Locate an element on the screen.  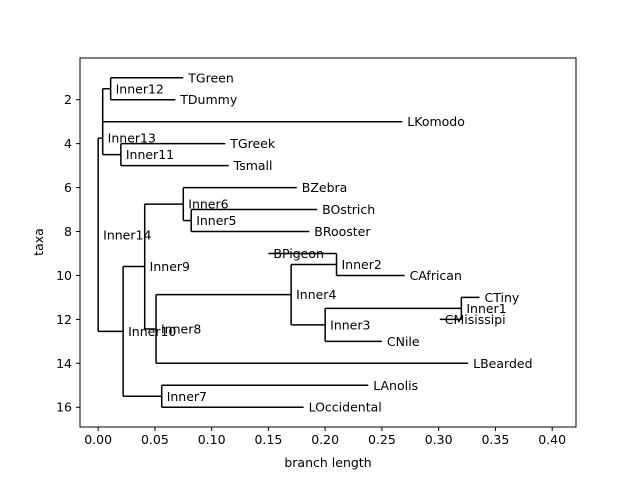
node-label-cafrican: CAfrican is located at coordinates (434, 275).